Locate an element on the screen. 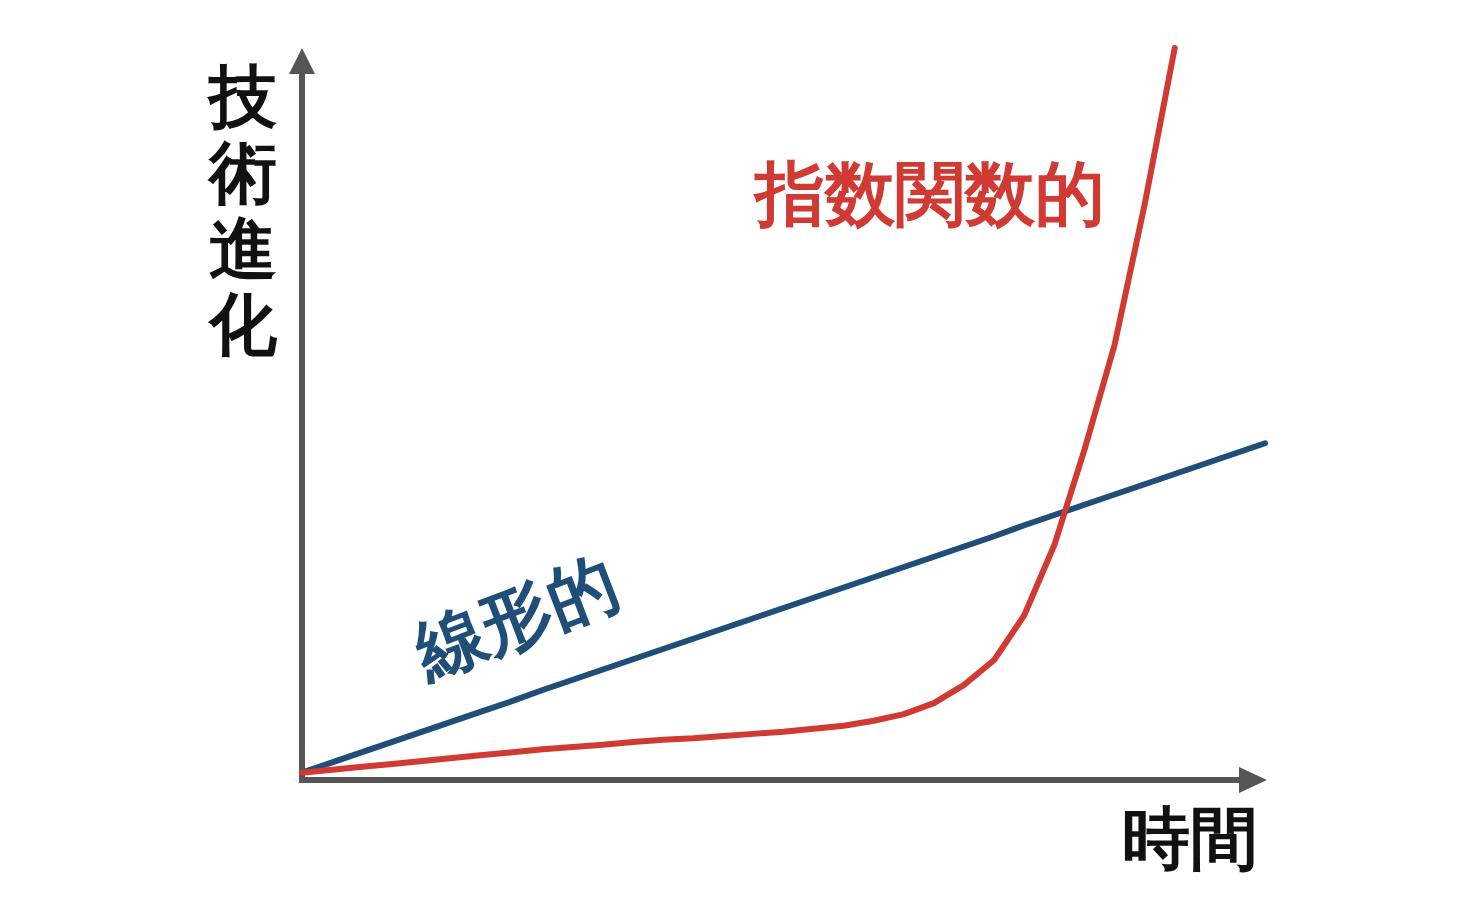  ylabel: 技術進化 is located at coordinates (243, 210).